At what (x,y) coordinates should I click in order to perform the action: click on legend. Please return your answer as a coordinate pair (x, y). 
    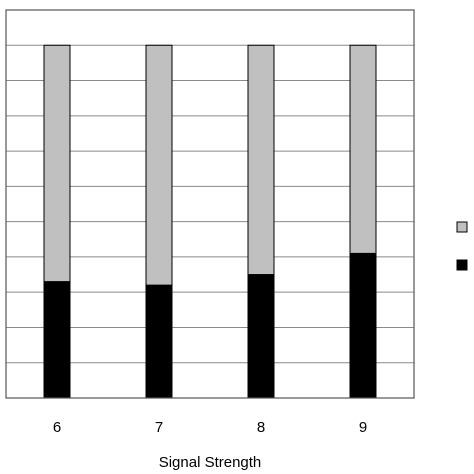
    Looking at the image, I should click on (462, 246).